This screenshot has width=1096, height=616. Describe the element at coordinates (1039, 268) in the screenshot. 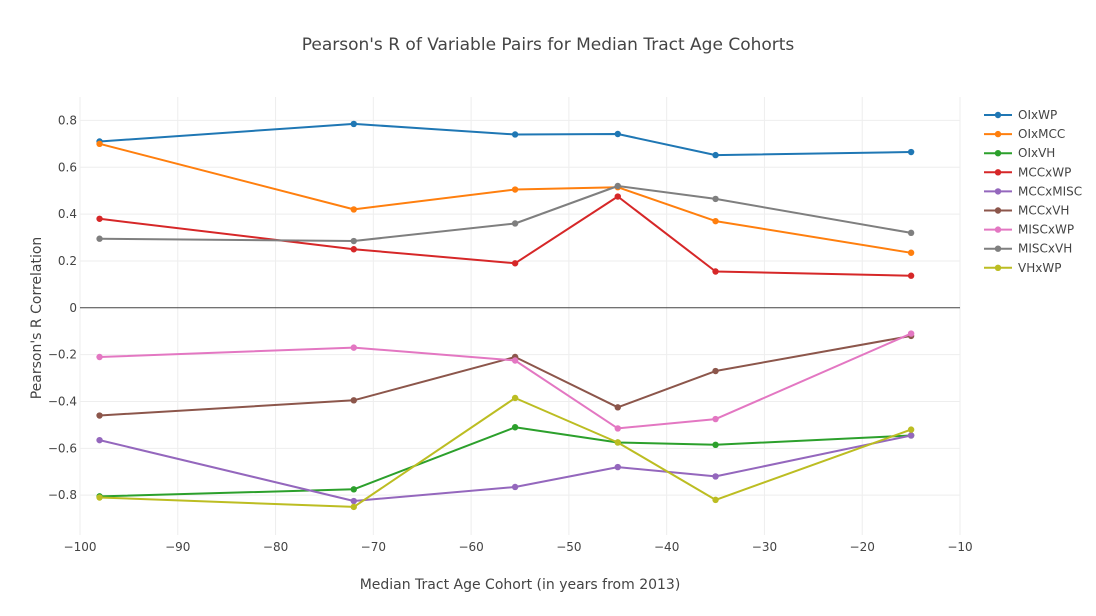

I see `legend-label: VHxWP` at that location.